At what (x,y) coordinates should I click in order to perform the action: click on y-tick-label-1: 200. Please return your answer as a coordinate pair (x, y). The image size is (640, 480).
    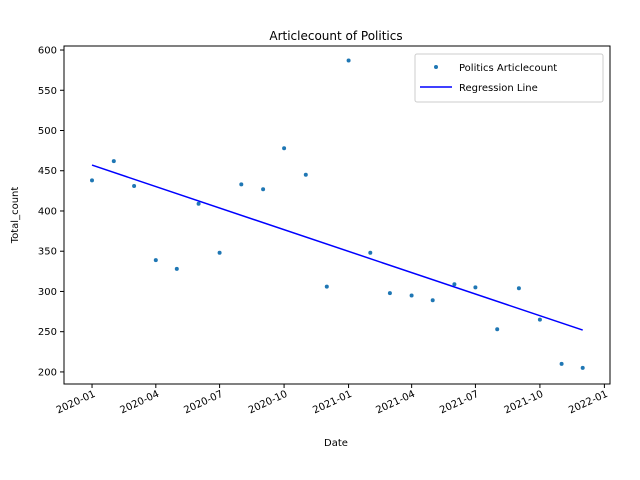
    Looking at the image, I should click on (47, 372).